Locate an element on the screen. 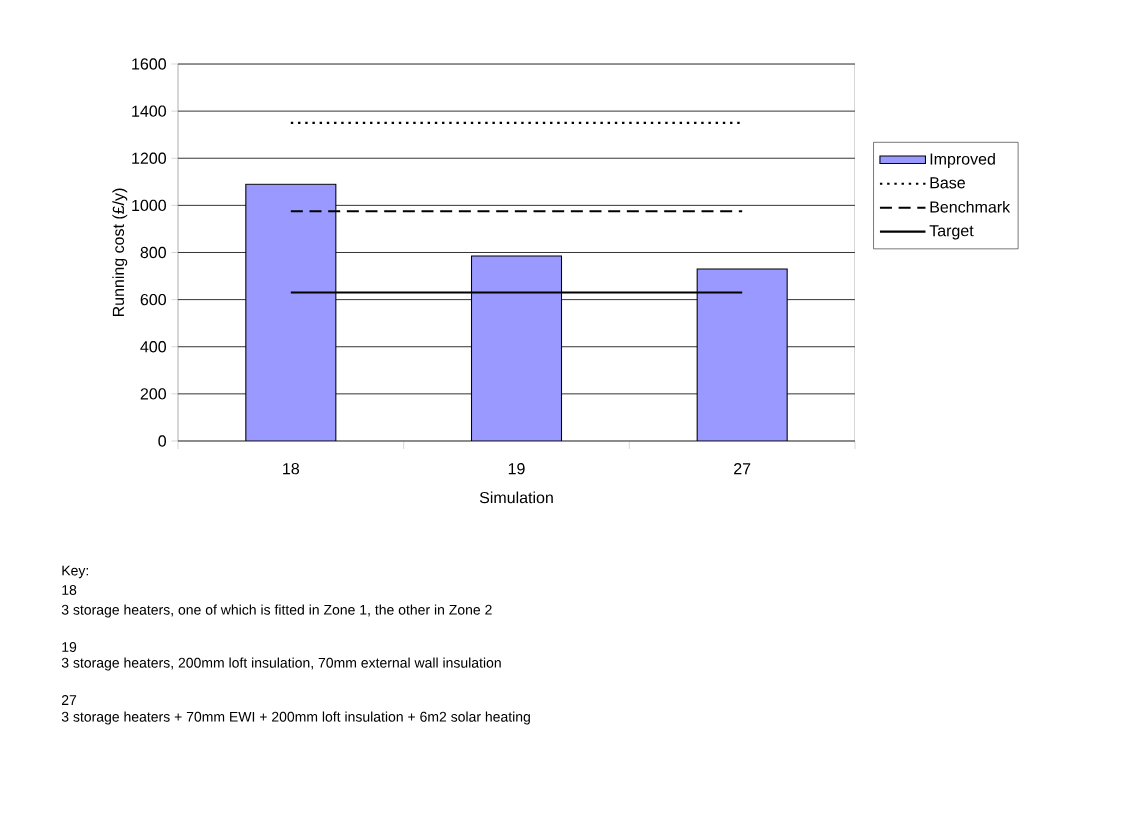  x-tick-label: 27 is located at coordinates (742, 469).